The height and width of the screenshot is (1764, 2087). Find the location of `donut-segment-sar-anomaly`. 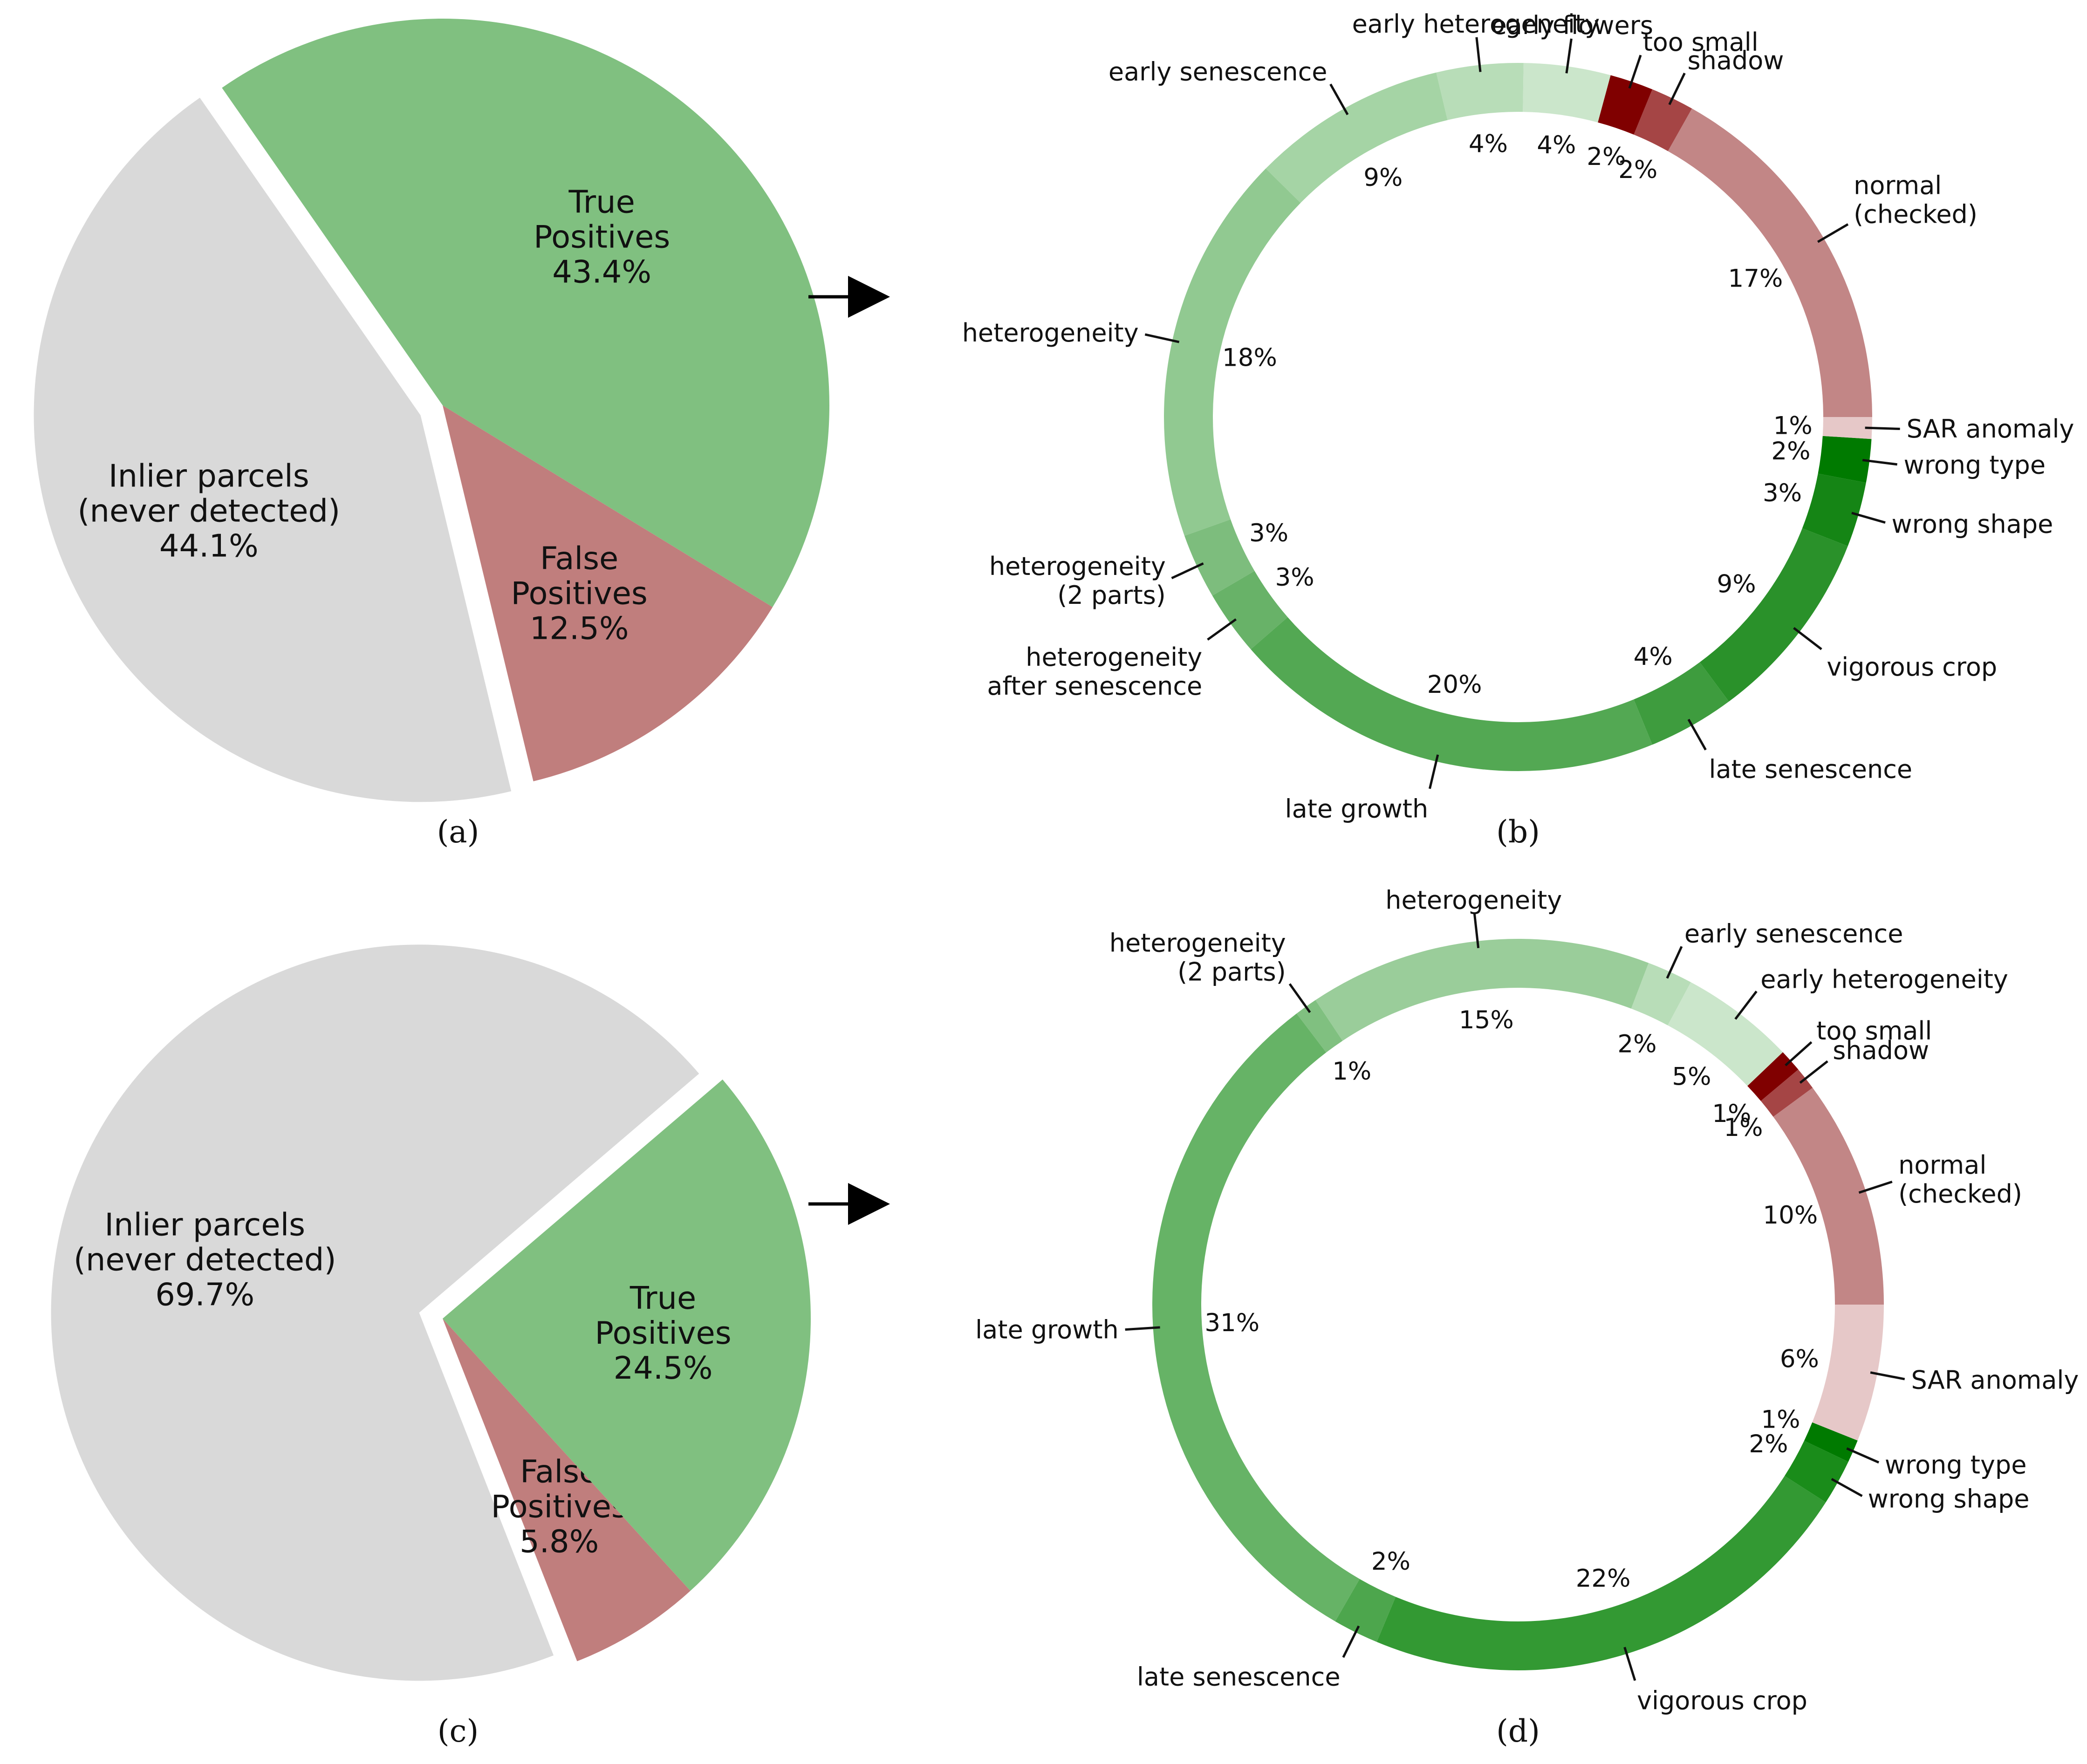

donut-segment-sar-anomaly is located at coordinates (1847, 428).